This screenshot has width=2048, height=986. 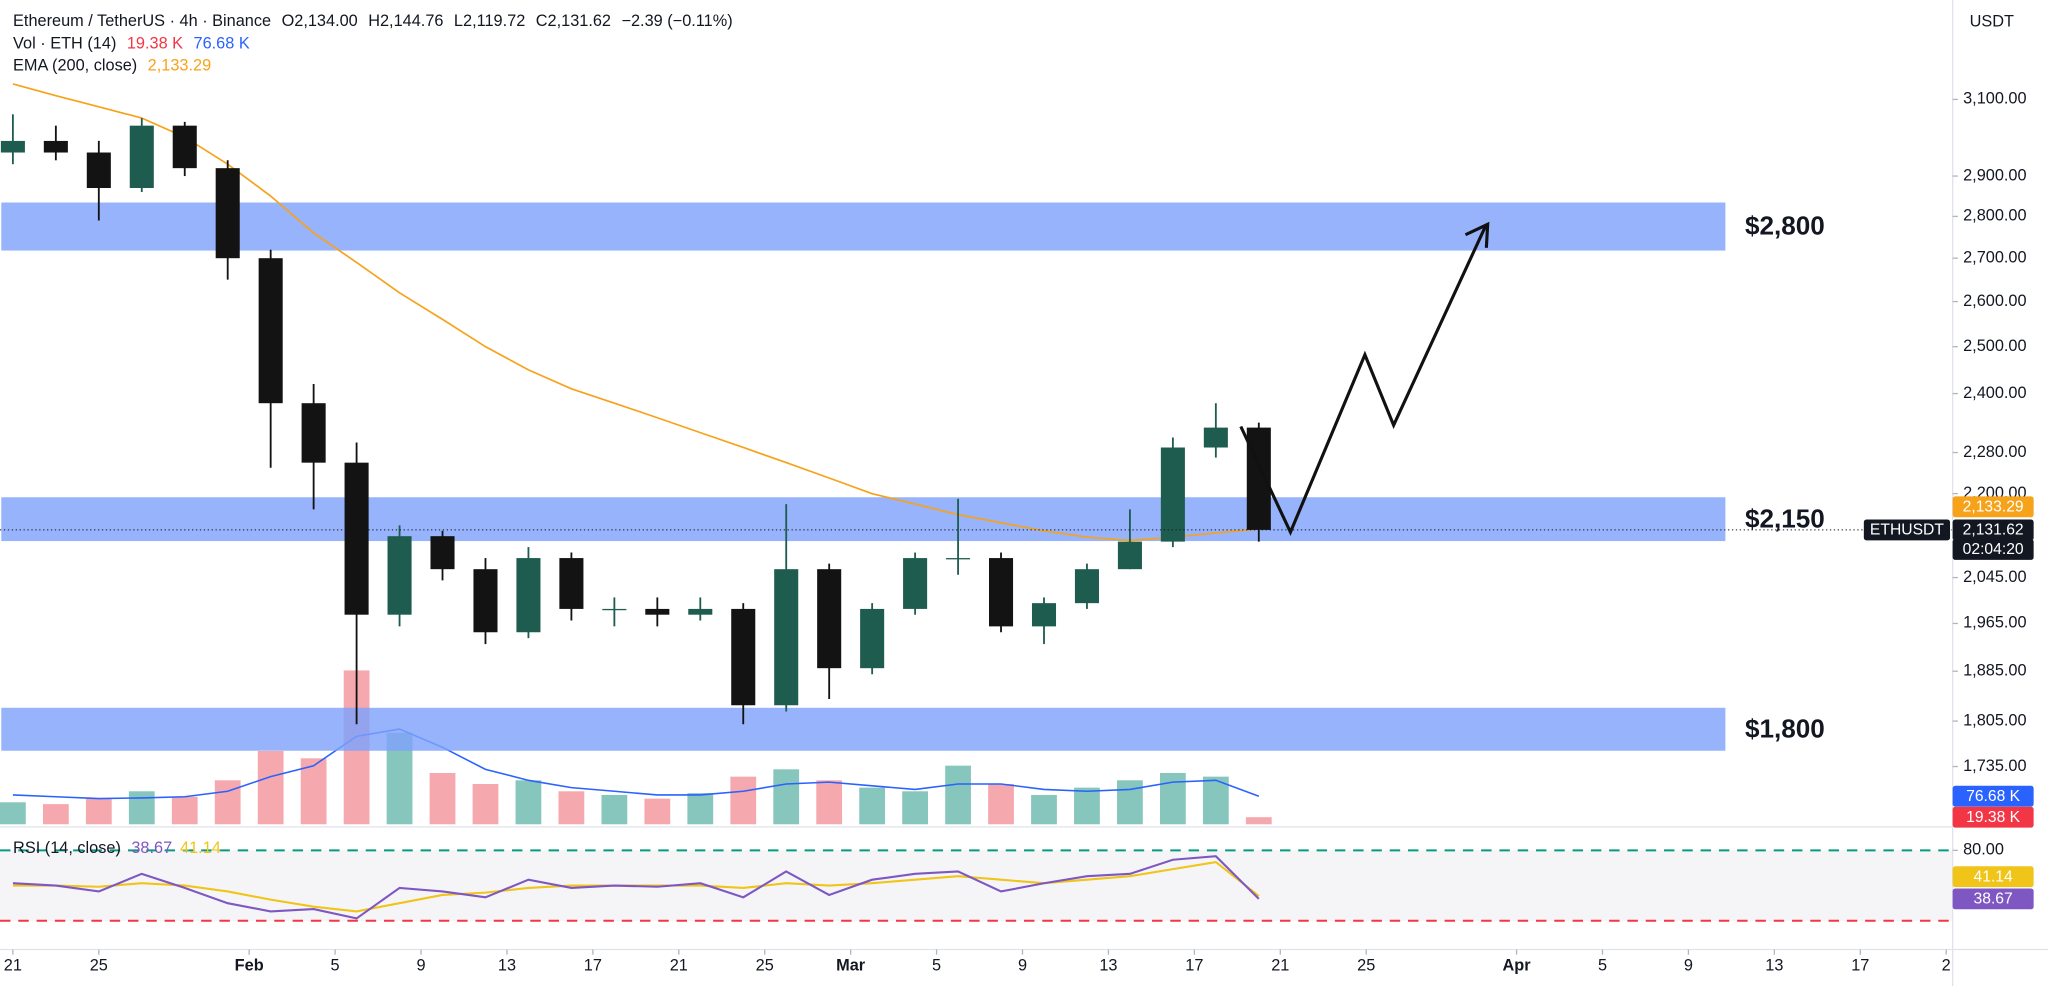 I want to click on ohlc-value: 2,131.62, so click(x=579, y=21).